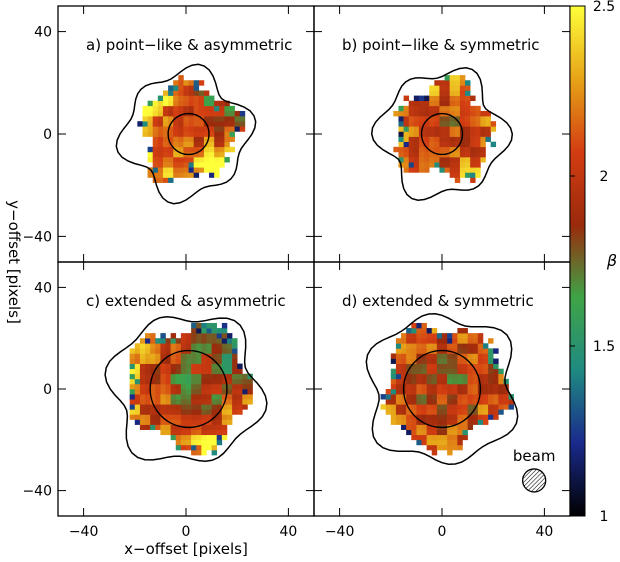  What do you see at coordinates (577, 261) in the screenshot?
I see `colorbar-gradient` at bounding box center [577, 261].